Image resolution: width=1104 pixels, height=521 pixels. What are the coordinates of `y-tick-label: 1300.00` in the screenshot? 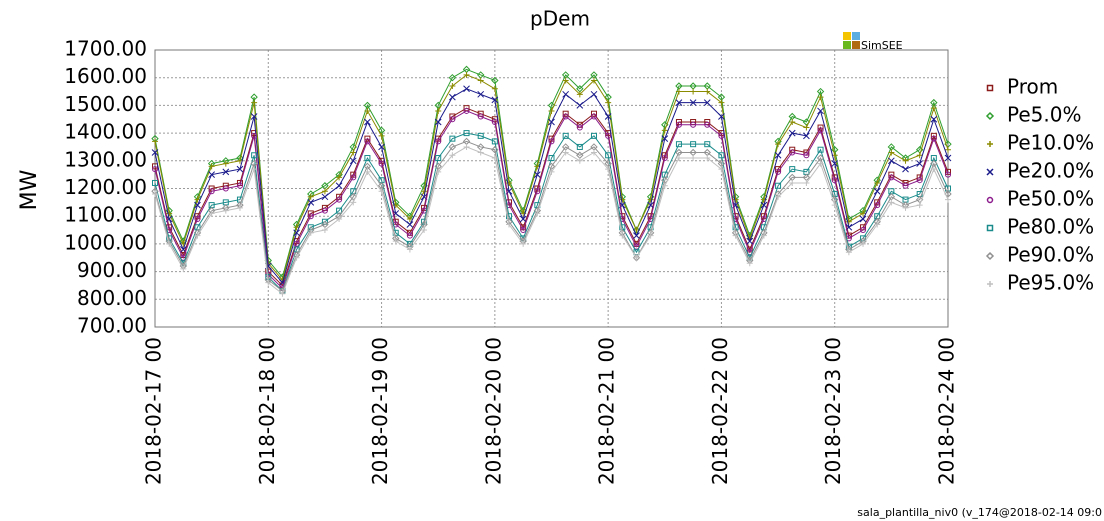 It's located at (105, 159).